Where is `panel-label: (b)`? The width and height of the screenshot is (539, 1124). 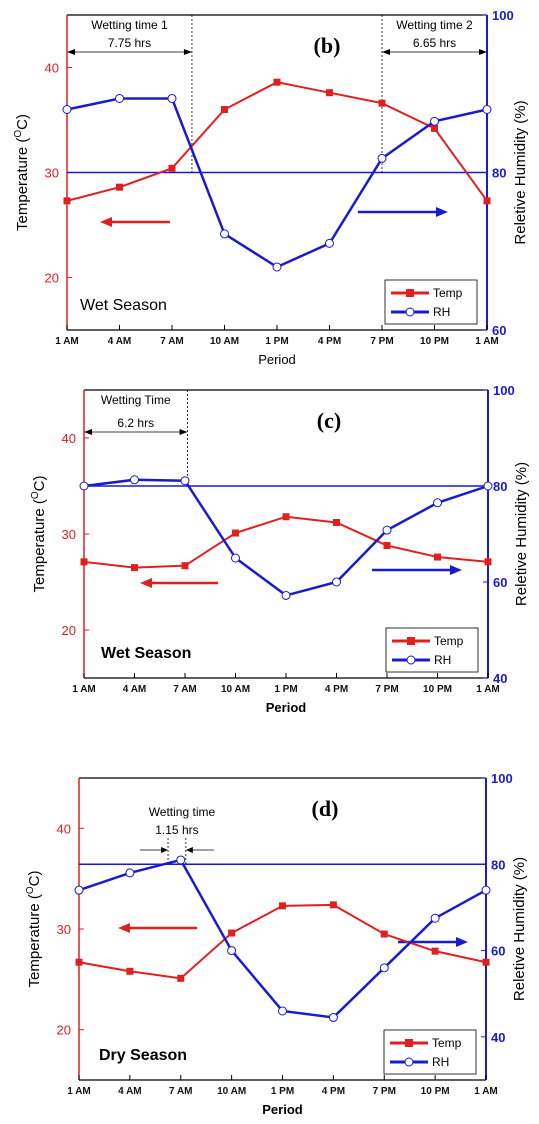
panel-label: (b) is located at coordinates (327, 45).